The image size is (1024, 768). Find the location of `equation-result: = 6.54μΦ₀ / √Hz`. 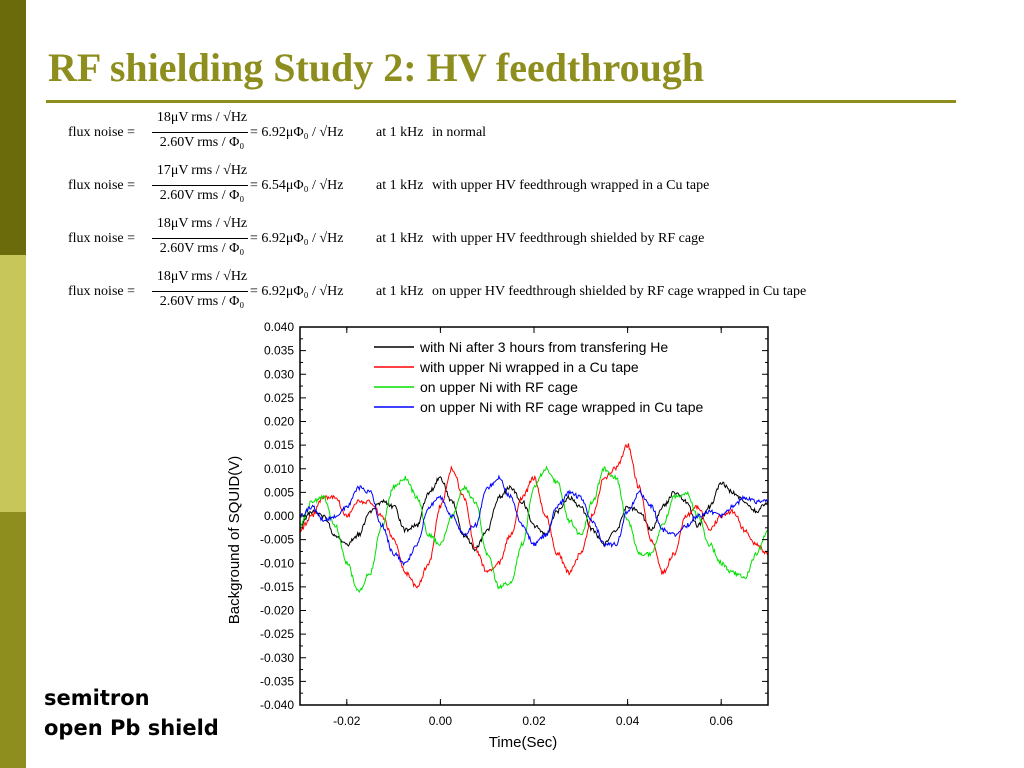

equation-result: = 6.54μΦ₀ / √Hz is located at coordinates (297, 185).